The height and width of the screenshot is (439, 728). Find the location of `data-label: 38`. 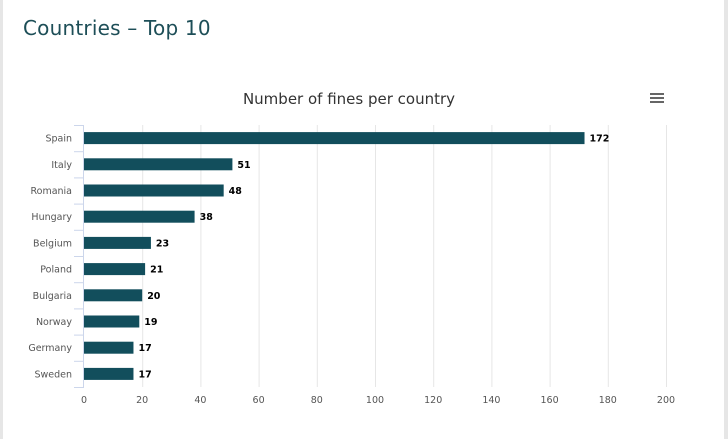

data-label: 38 is located at coordinates (207, 217).